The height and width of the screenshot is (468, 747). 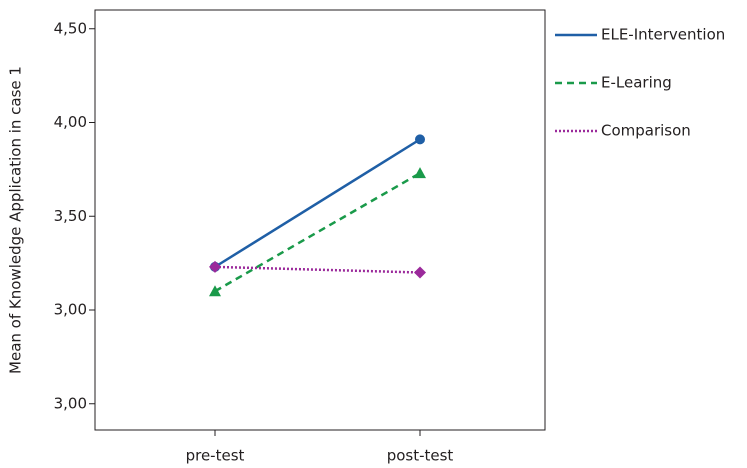 What do you see at coordinates (70, 122) in the screenshot?
I see `y-tick-label: 4,00` at bounding box center [70, 122].